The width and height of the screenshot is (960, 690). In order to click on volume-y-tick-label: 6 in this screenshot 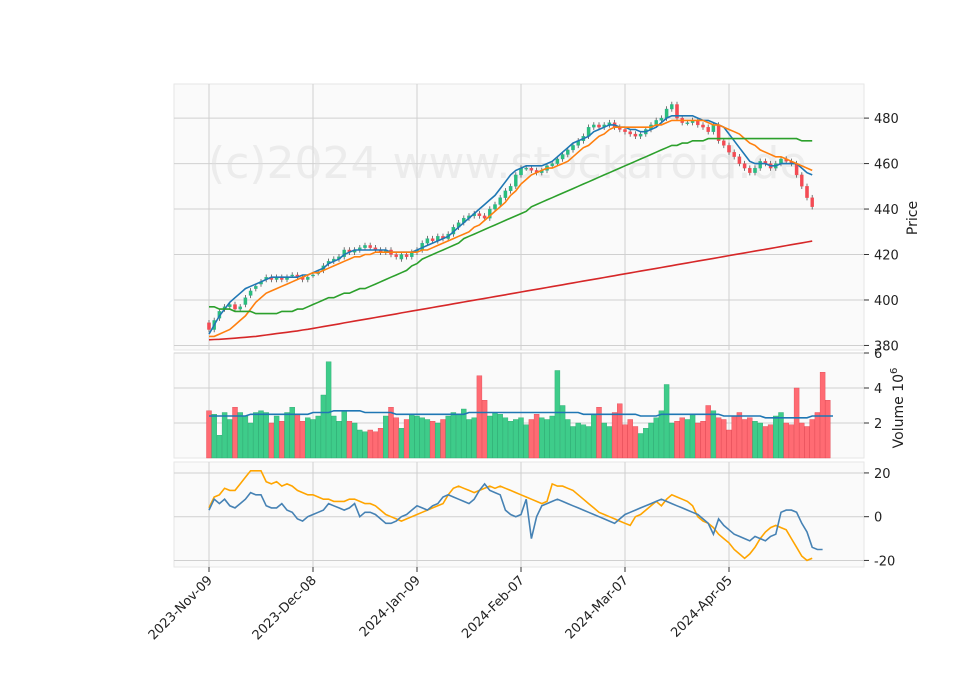, I will do `click(878, 354)`.